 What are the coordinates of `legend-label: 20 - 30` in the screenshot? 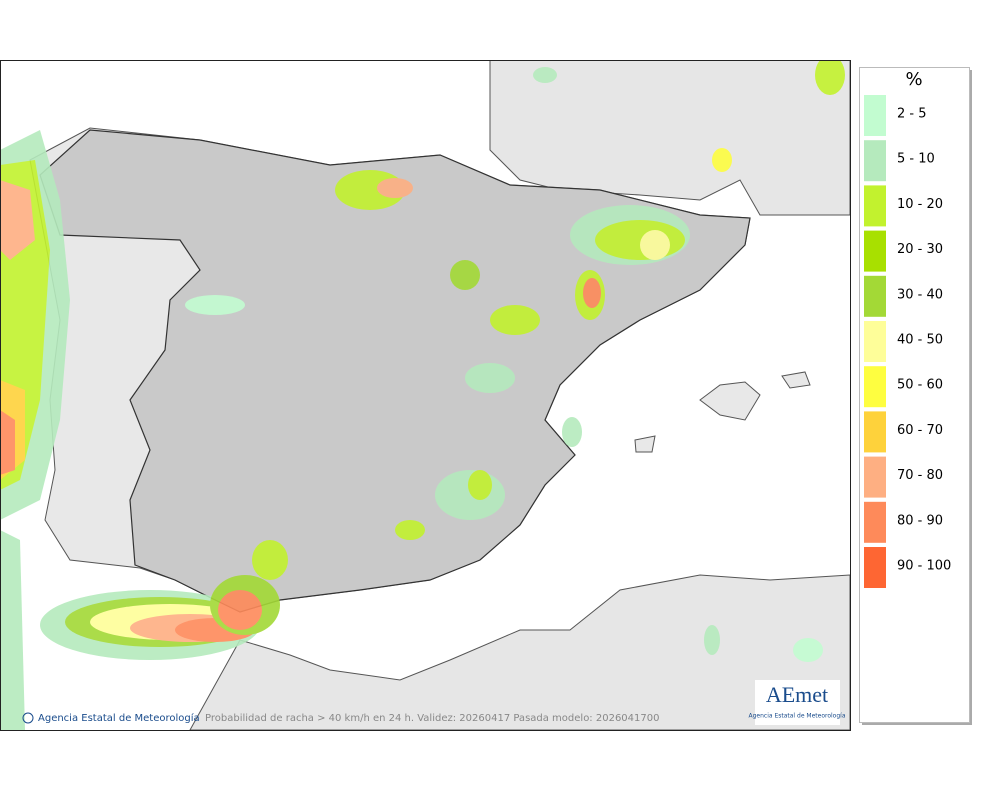 It's located at (920, 249).